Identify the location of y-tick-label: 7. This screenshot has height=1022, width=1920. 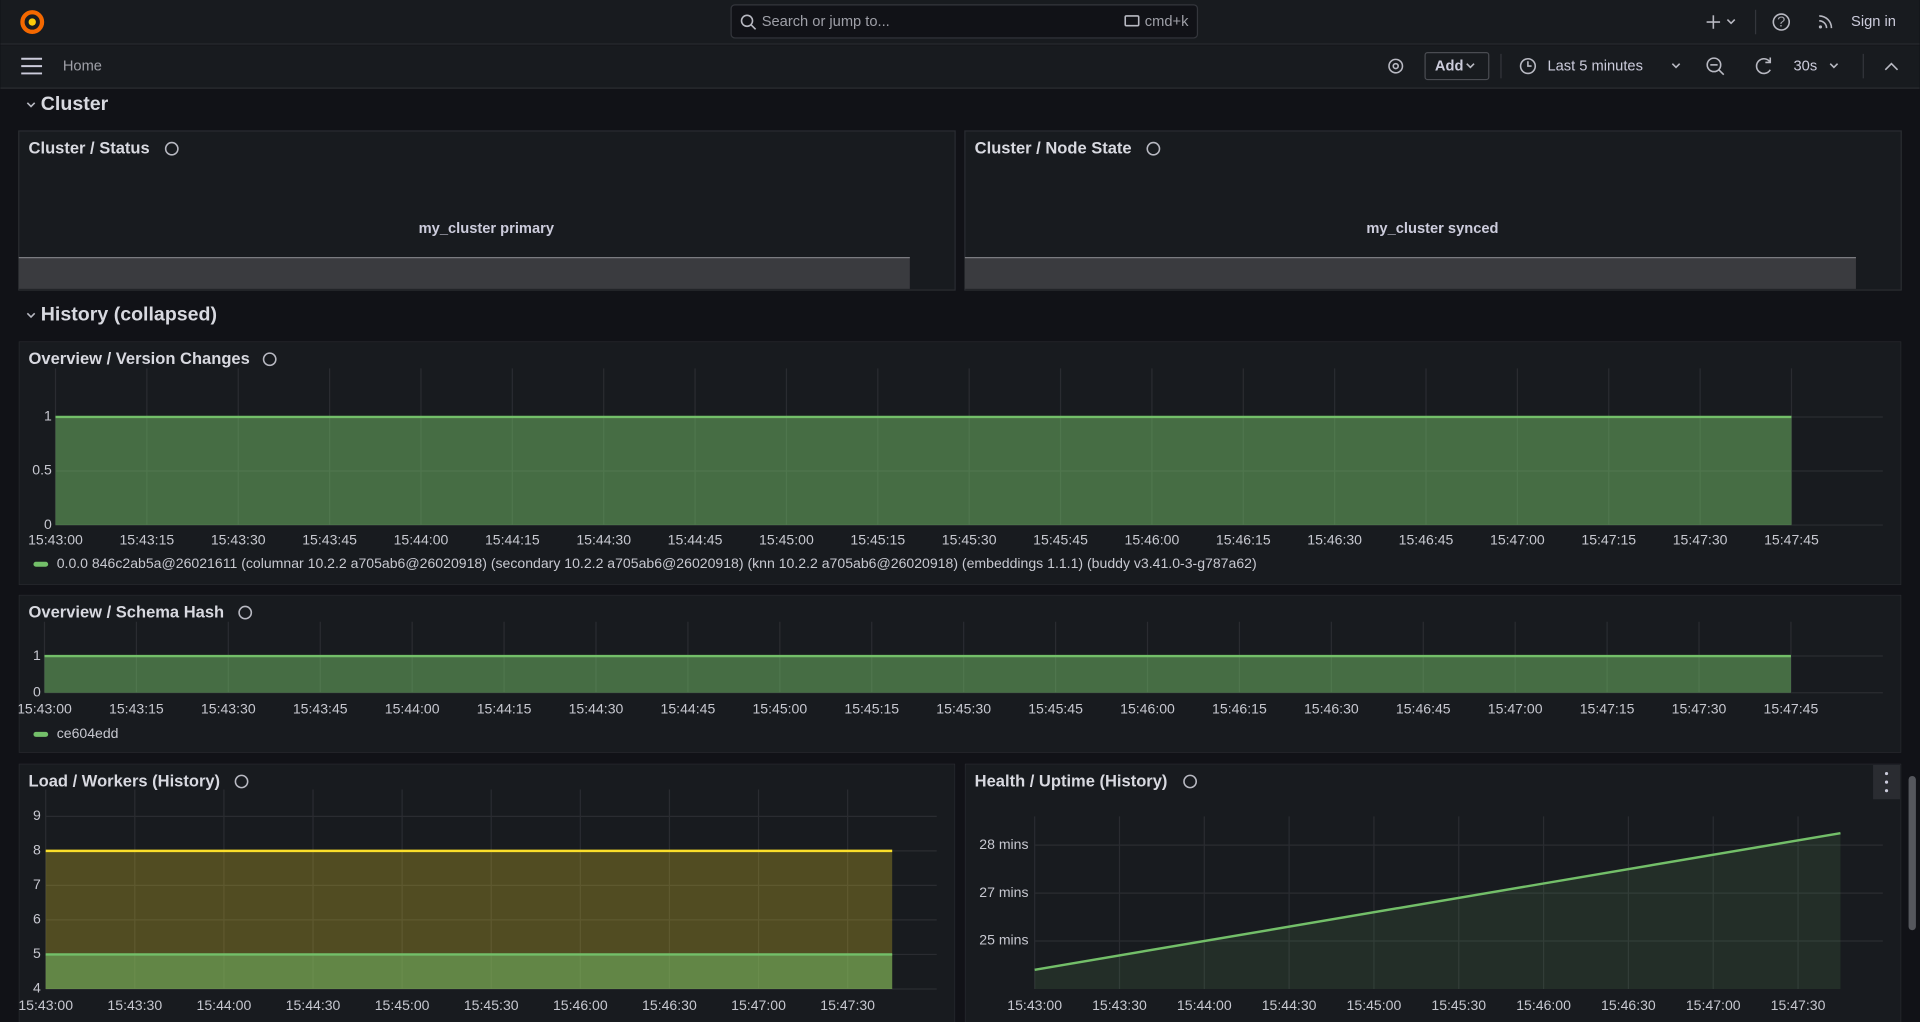
(37, 884).